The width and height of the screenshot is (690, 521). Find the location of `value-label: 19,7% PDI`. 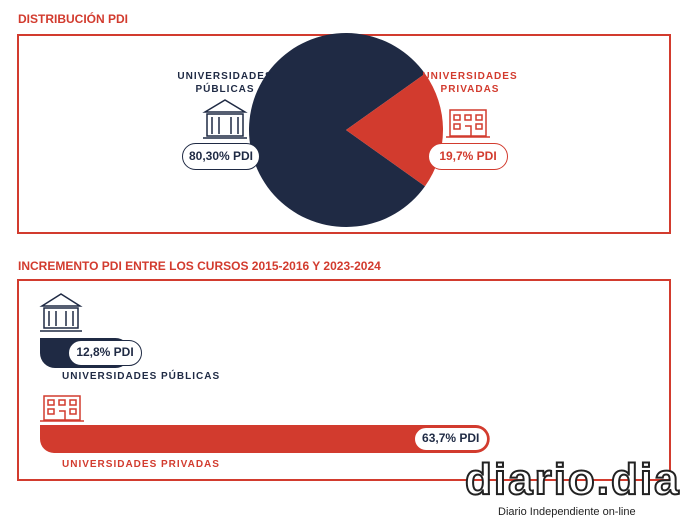

value-label: 19,7% PDI is located at coordinates (468, 156).